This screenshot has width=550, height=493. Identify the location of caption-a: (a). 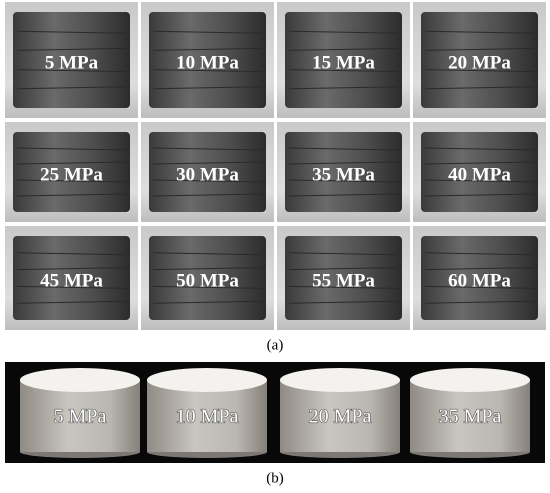
(275, 345).